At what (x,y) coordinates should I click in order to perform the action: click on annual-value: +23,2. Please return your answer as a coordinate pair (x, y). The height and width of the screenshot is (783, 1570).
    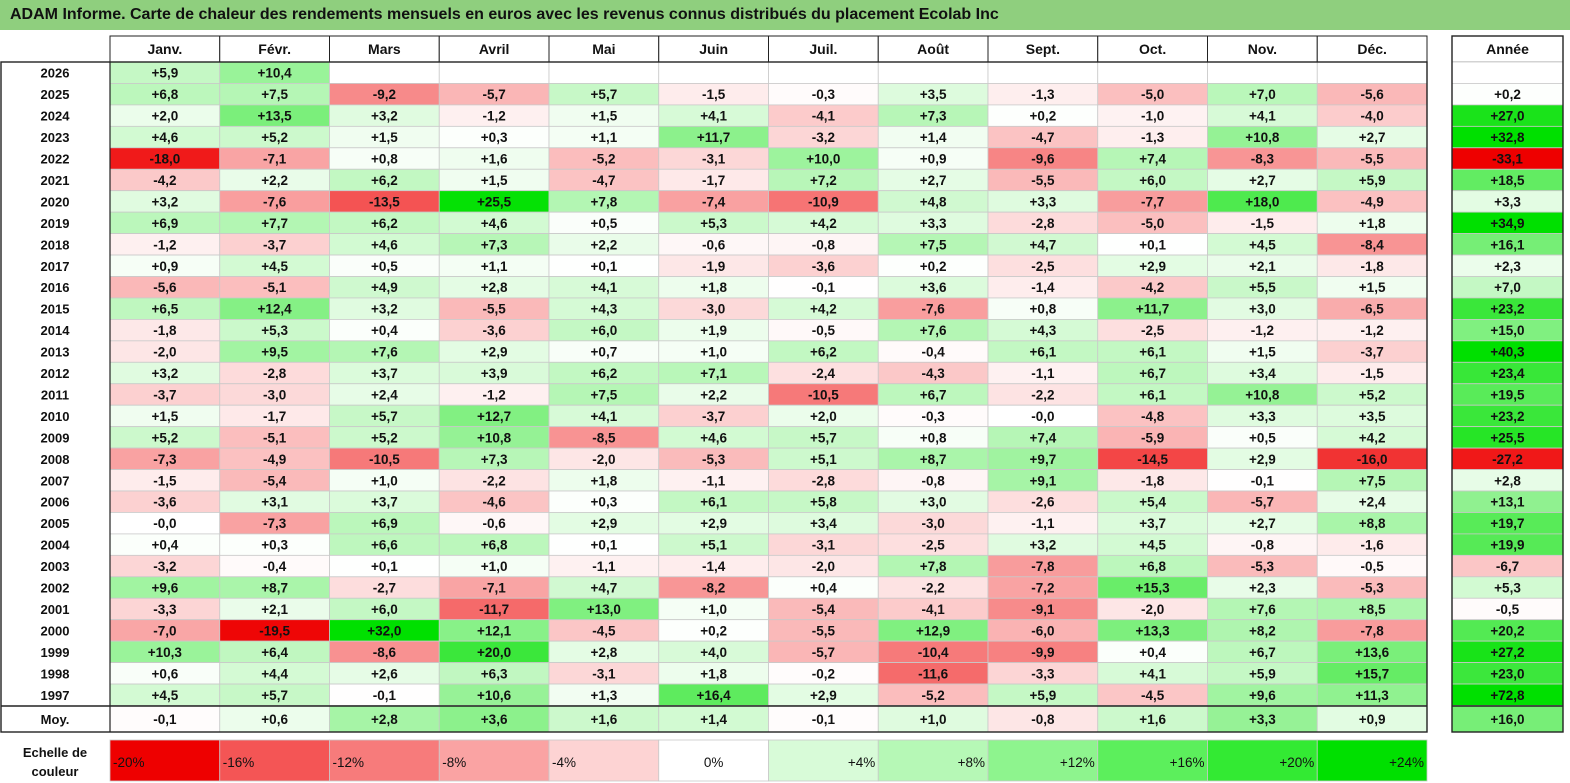
    Looking at the image, I should click on (1507, 309).